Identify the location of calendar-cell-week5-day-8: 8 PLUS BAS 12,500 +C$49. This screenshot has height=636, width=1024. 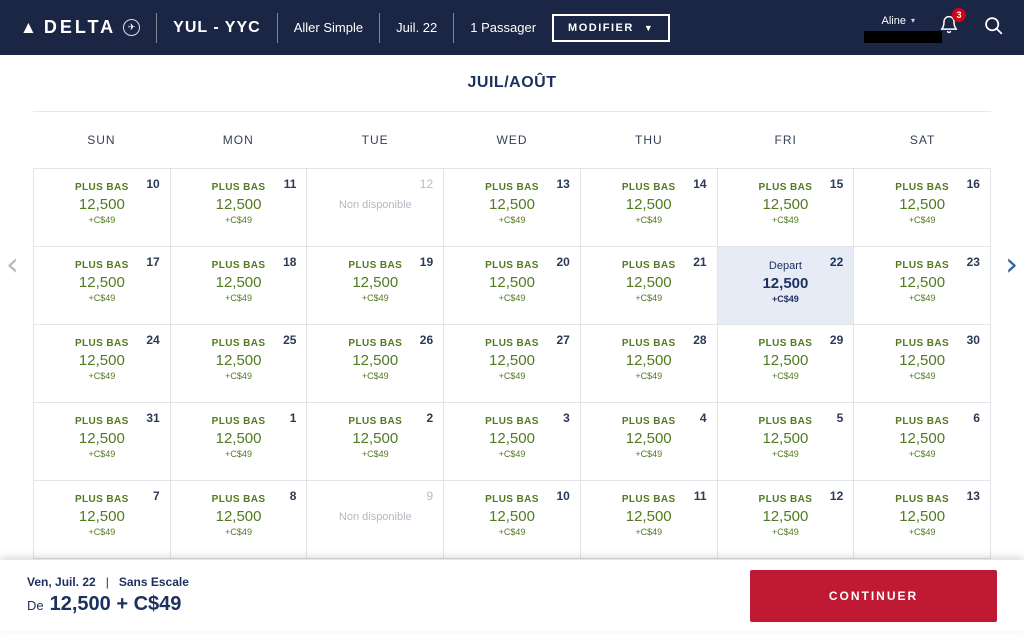
(239, 520).